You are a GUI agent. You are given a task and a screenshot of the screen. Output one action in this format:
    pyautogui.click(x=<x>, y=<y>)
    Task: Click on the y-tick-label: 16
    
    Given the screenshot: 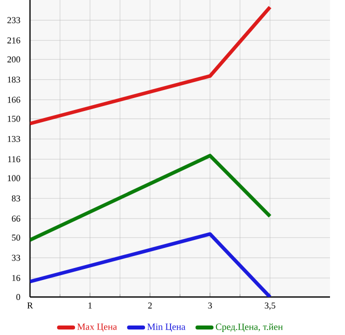 What is the action you would take?
    pyautogui.click(x=16, y=278)
    